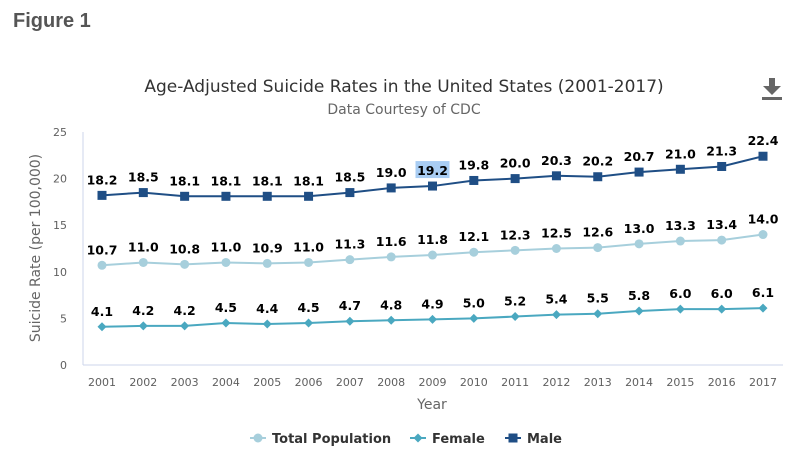  Describe the element at coordinates (763, 219) in the screenshot. I see `data-label-total-population: 14.0` at that location.